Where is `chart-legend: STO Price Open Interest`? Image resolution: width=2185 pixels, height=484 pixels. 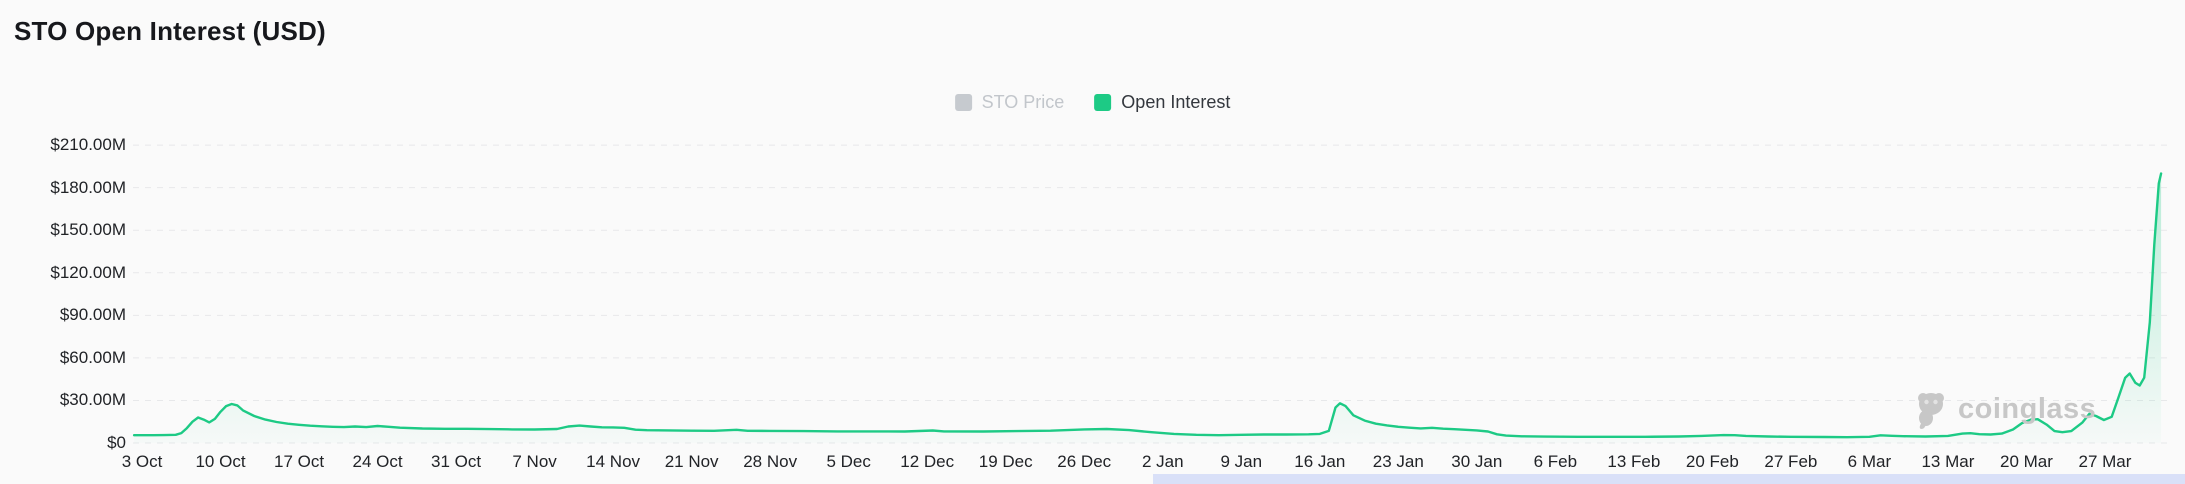 chart-legend: STO Price Open Interest is located at coordinates (1092, 102).